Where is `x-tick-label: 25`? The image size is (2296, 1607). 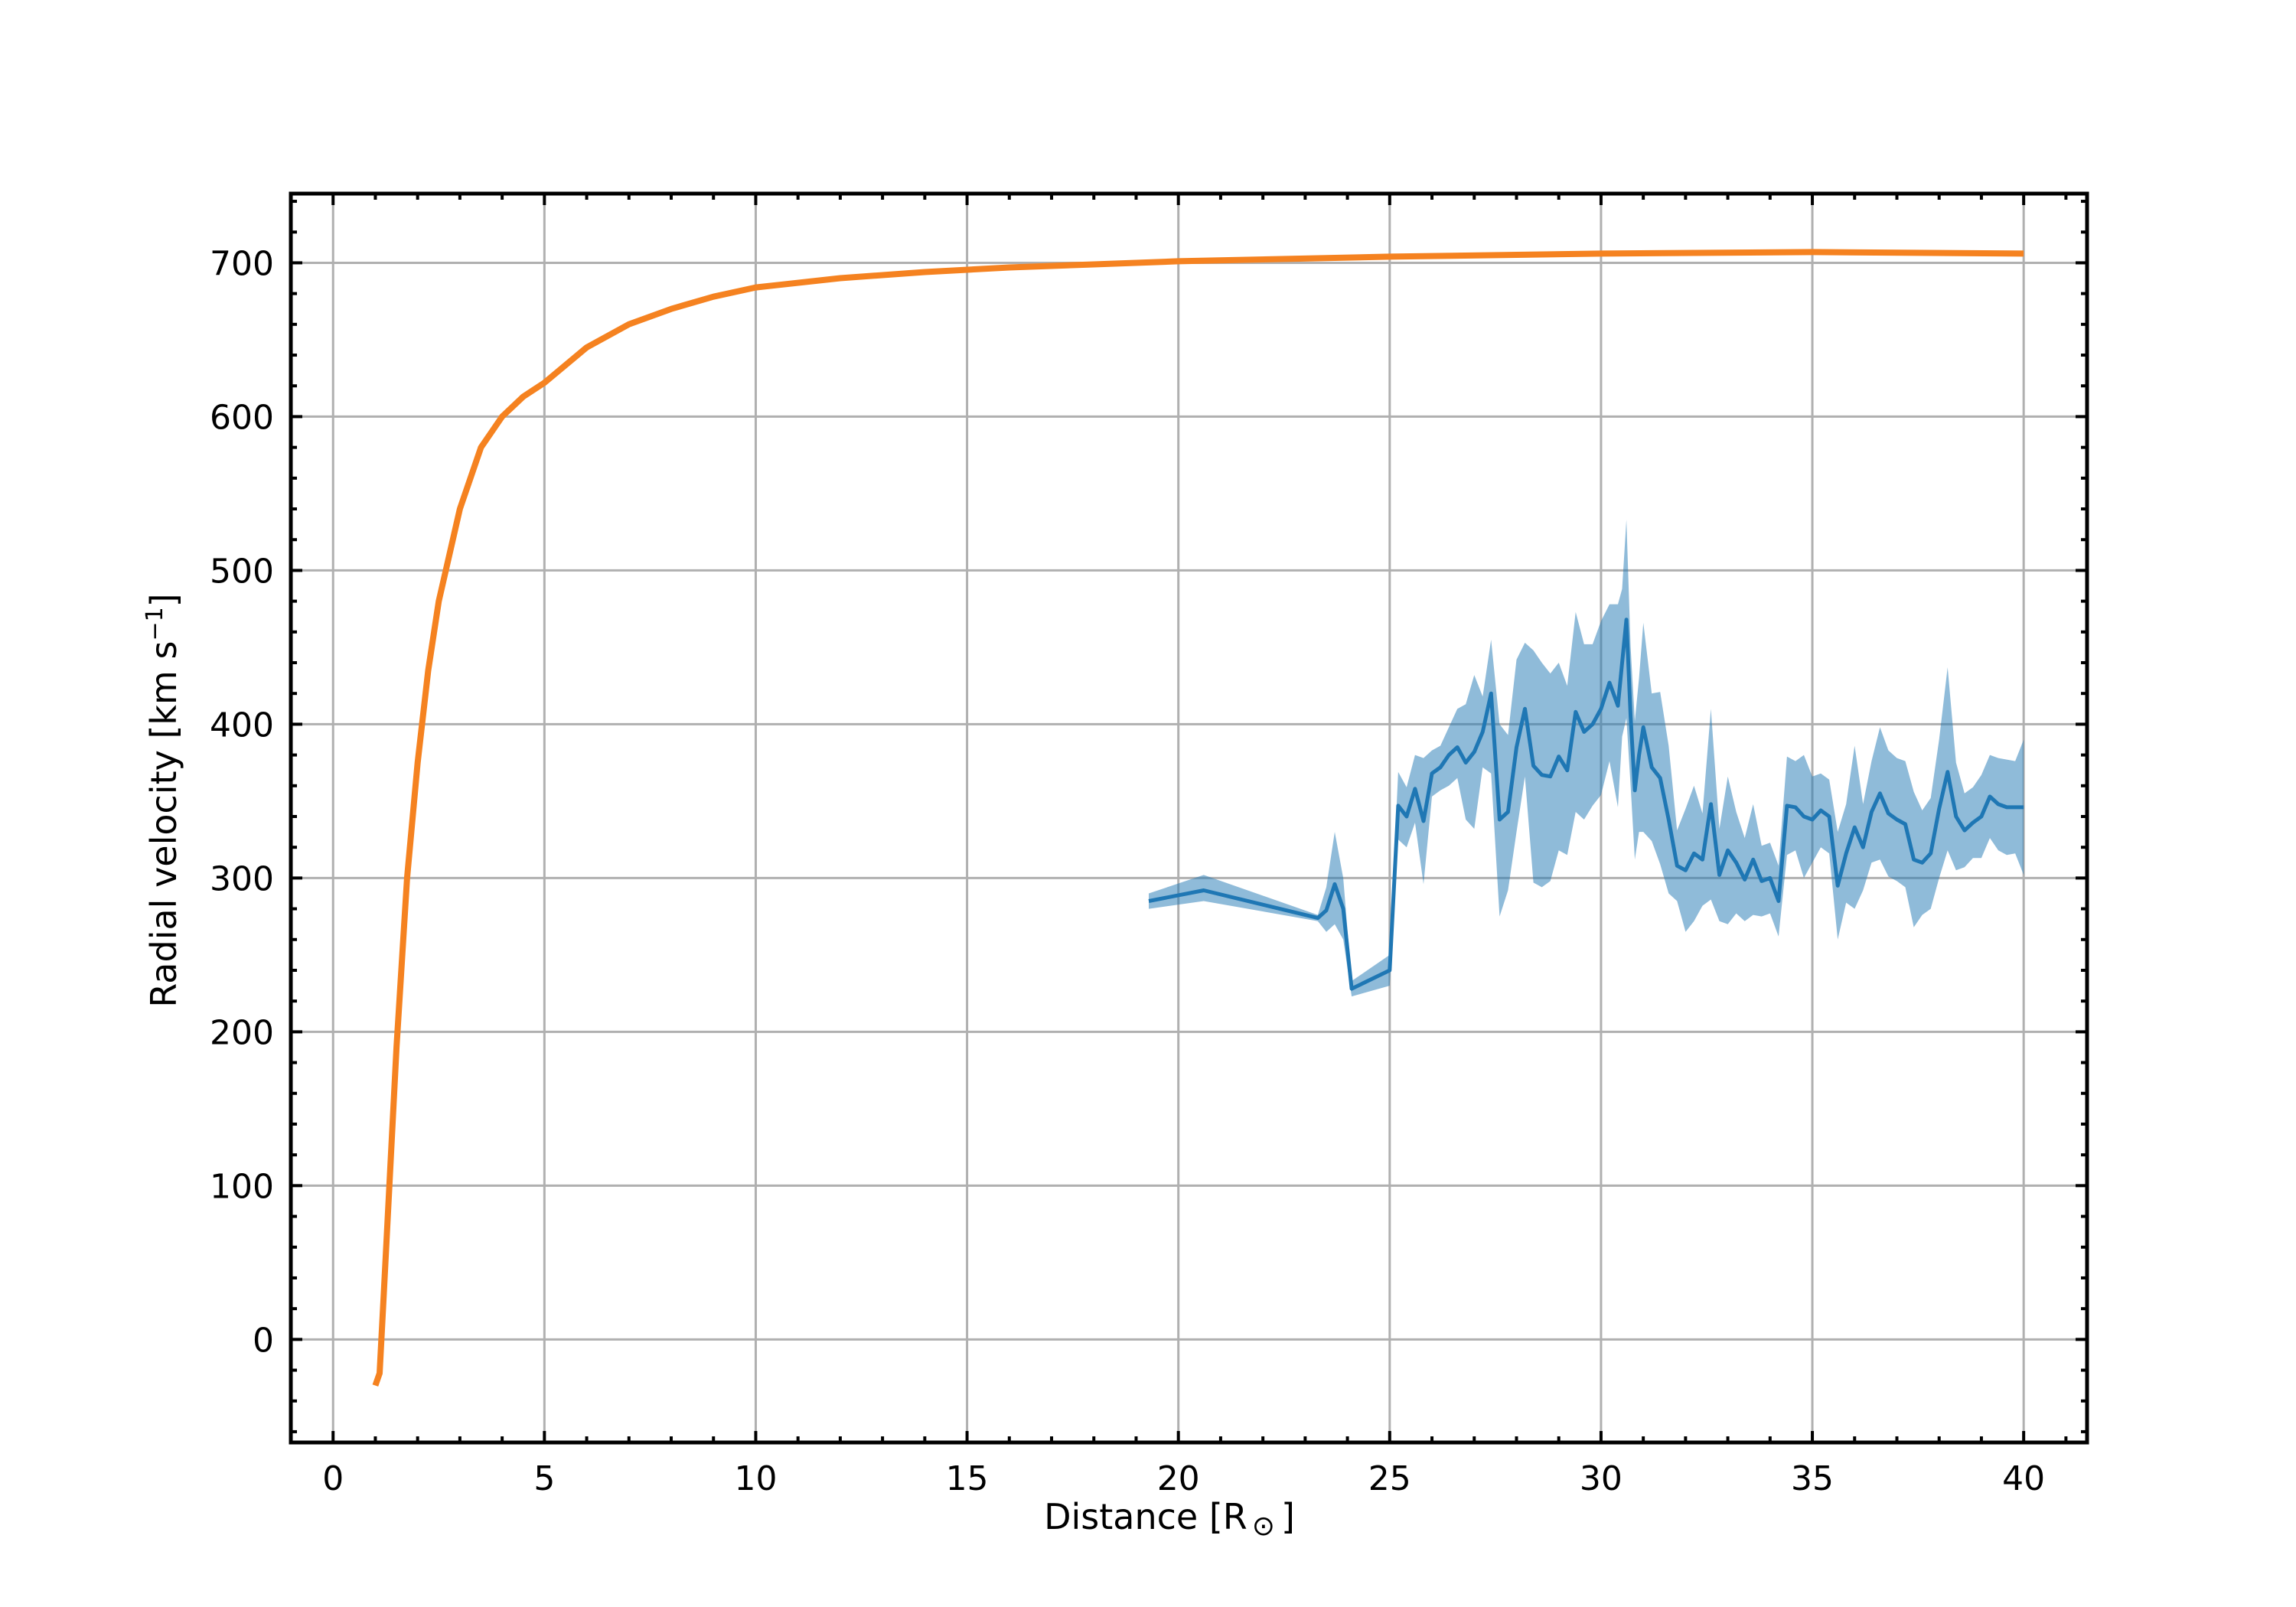 x-tick-label: 25 is located at coordinates (1389, 1479).